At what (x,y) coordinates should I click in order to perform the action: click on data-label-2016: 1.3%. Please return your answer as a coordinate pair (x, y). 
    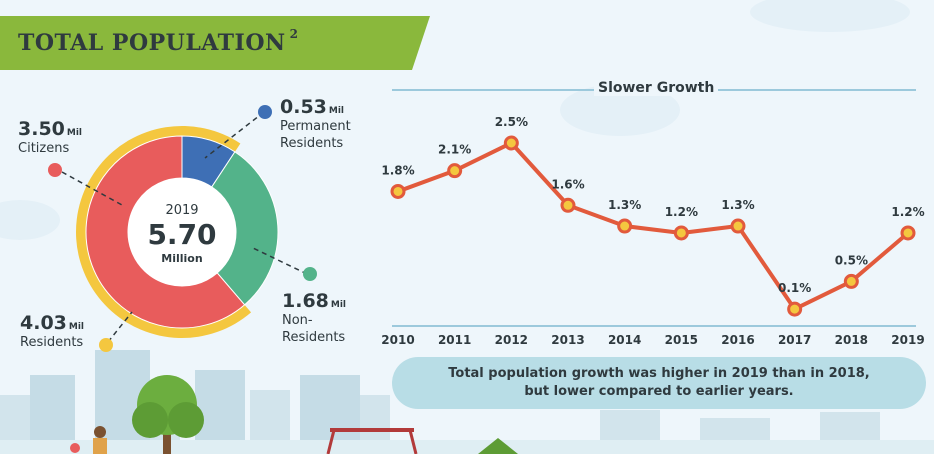
    Looking at the image, I should click on (737, 205).